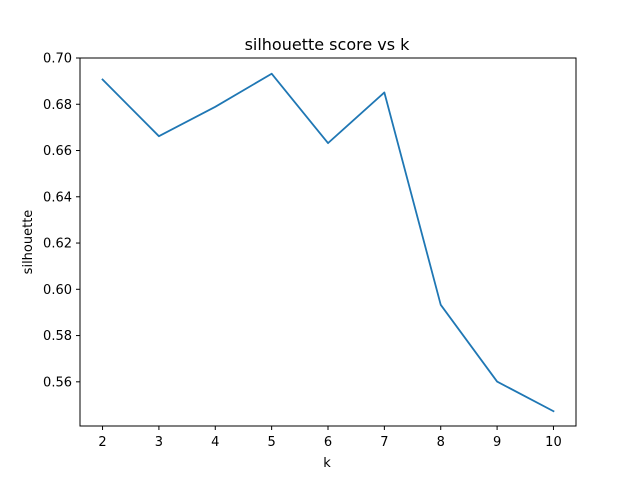 The image size is (640, 480). I want to click on x-axis-label: k, so click(327, 463).